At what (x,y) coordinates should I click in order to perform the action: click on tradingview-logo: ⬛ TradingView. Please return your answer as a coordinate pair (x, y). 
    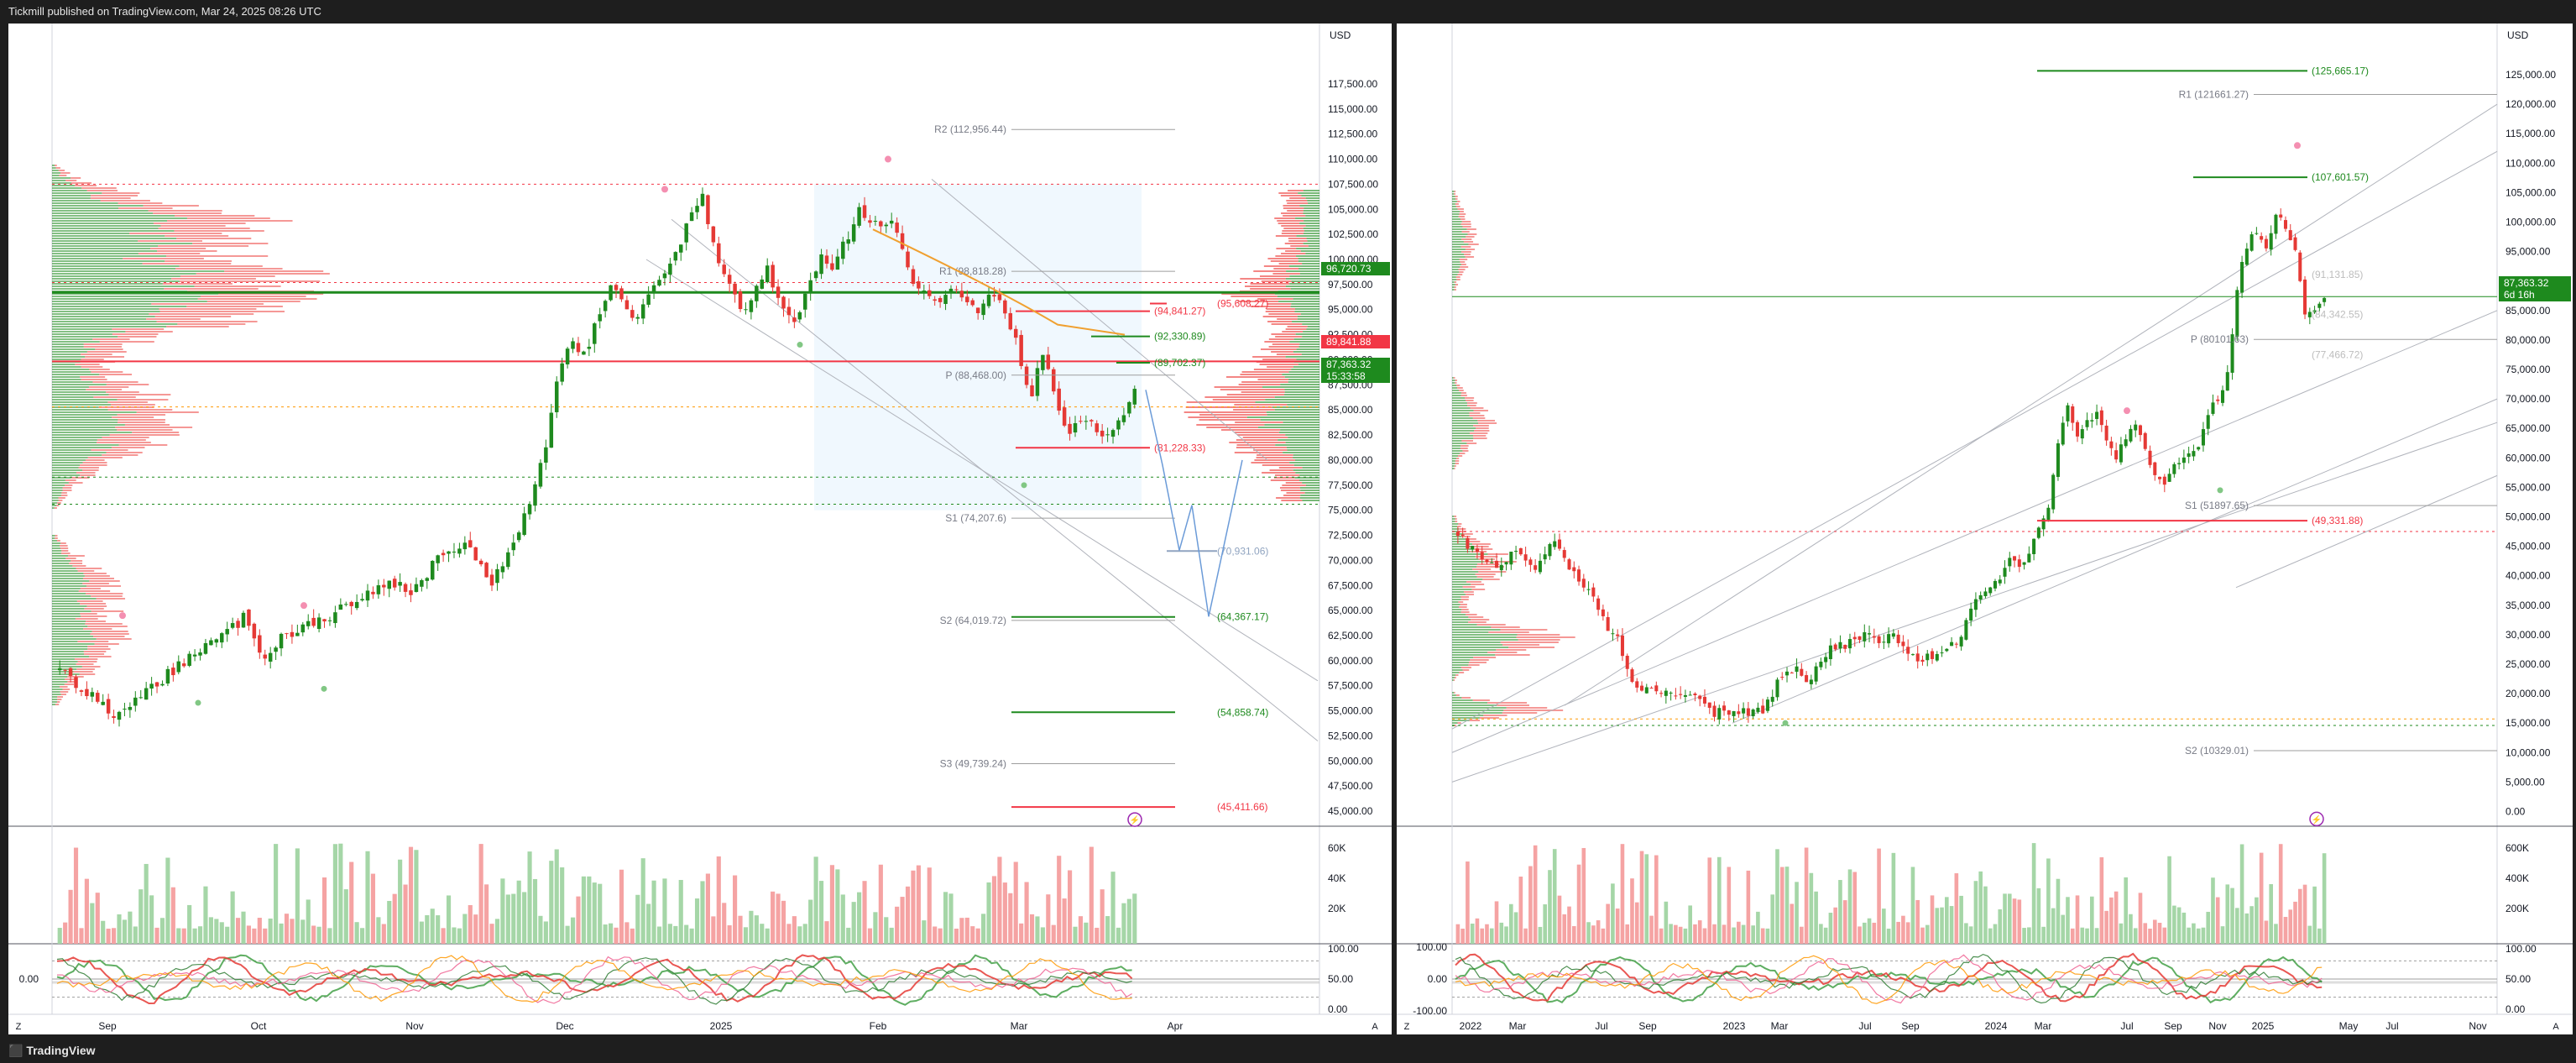
    Looking at the image, I should click on (52, 1051).